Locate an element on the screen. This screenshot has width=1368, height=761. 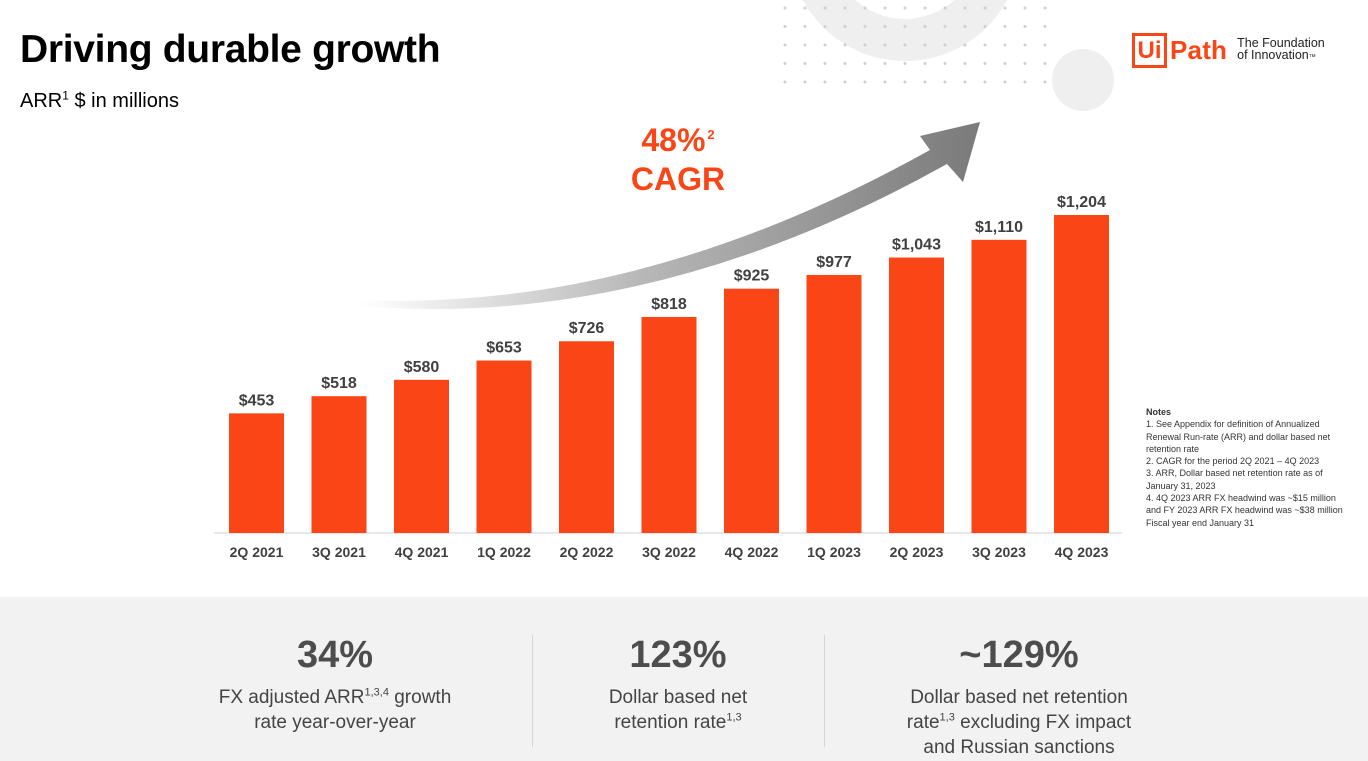
bar-4q-2021 is located at coordinates (421, 456).